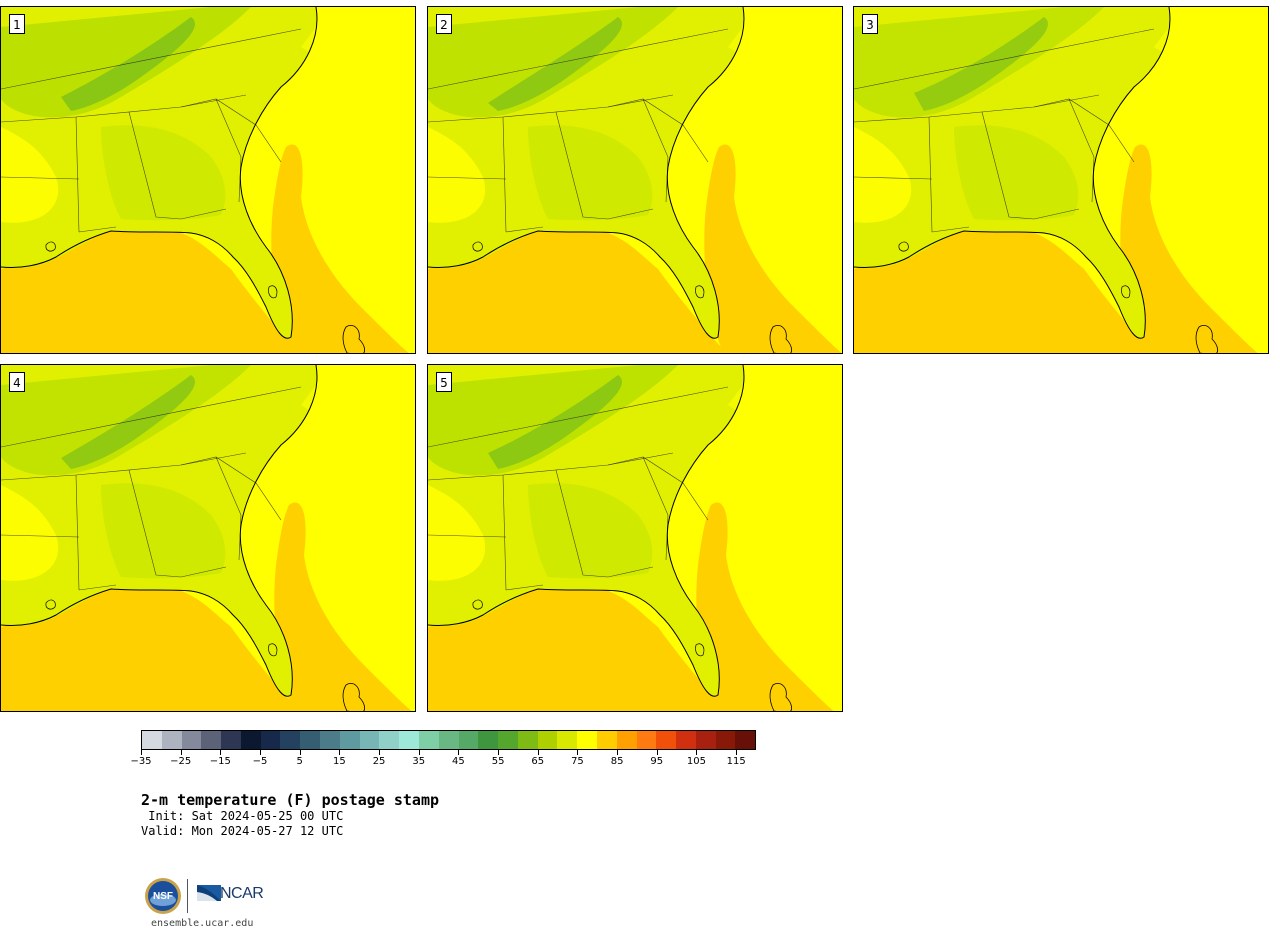 The height and width of the screenshot is (936, 1280). What do you see at coordinates (617, 761) in the screenshot?
I see `colorbar-tick-label: 85` at bounding box center [617, 761].